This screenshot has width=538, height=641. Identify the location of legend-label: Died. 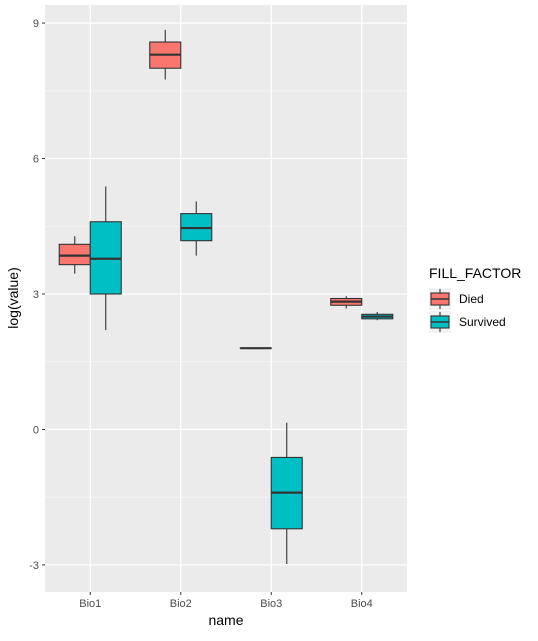
(471, 299).